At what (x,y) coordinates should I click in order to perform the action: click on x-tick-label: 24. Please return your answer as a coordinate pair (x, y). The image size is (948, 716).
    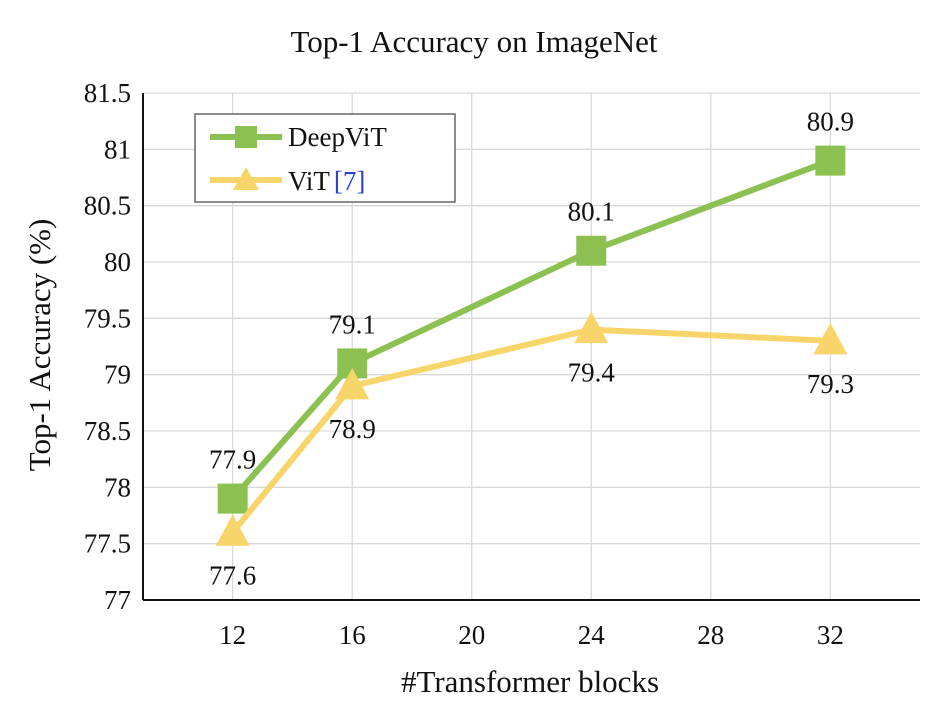
    Looking at the image, I should click on (592, 635).